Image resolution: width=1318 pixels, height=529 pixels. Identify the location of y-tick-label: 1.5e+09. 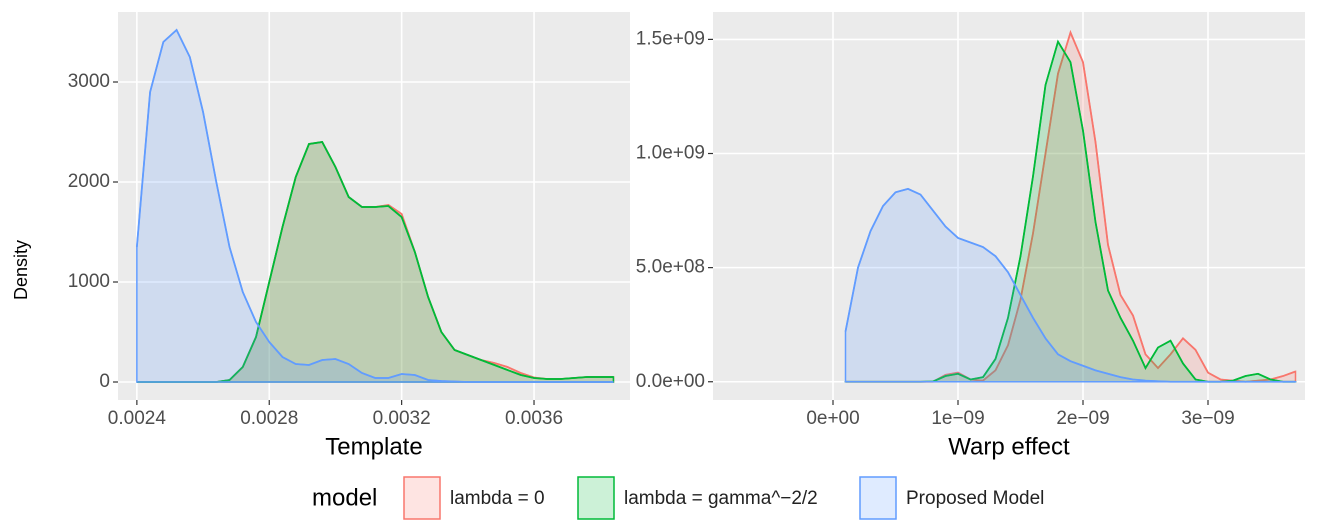
(670, 38).